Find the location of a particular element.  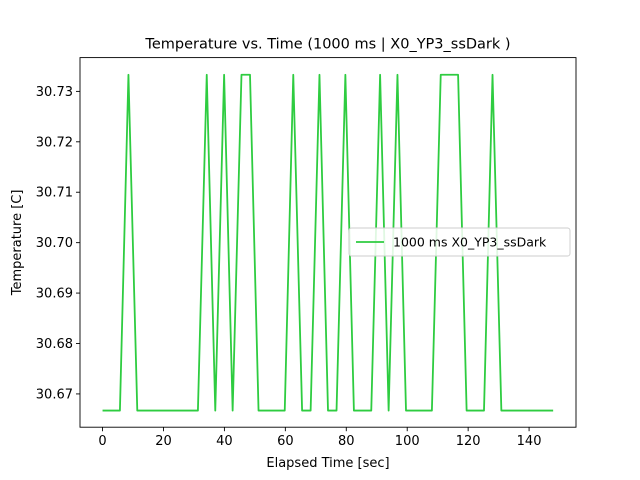

y-tick-label: 30.70 is located at coordinates (54, 243).